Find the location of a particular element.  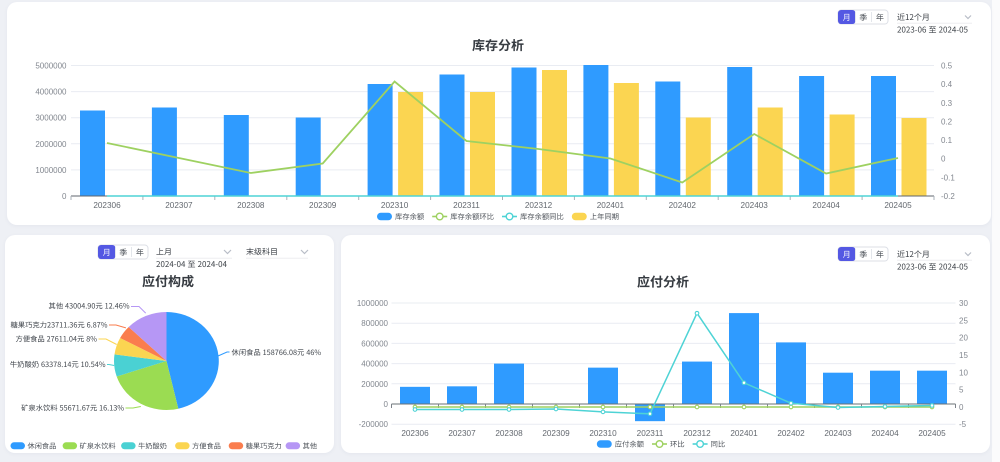

svg-text: 25 is located at coordinates (963, 320).